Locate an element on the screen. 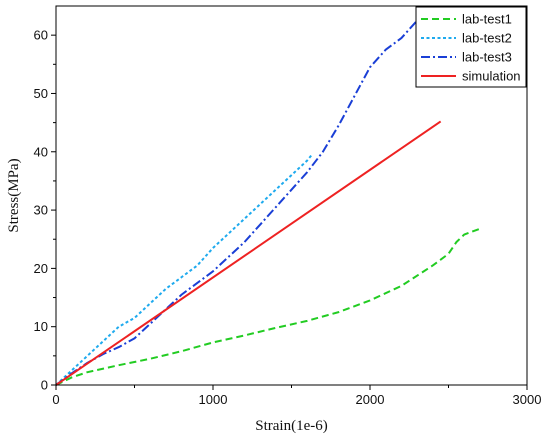 Image resolution: width=550 pixels, height=441 pixels. legend-label-simulation: simulation is located at coordinates (491, 76).